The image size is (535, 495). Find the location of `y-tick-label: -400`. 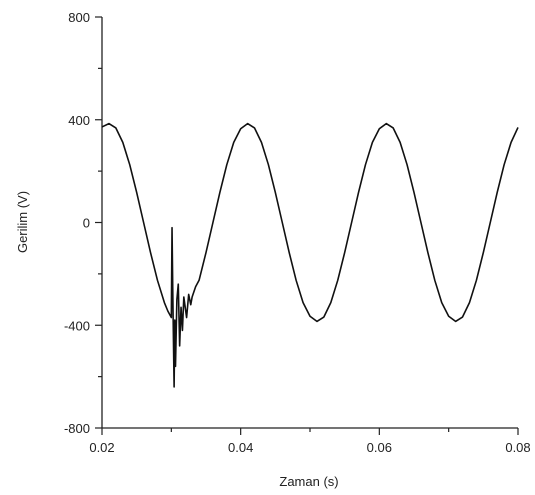

y-tick-label: -400 is located at coordinates (77, 325).